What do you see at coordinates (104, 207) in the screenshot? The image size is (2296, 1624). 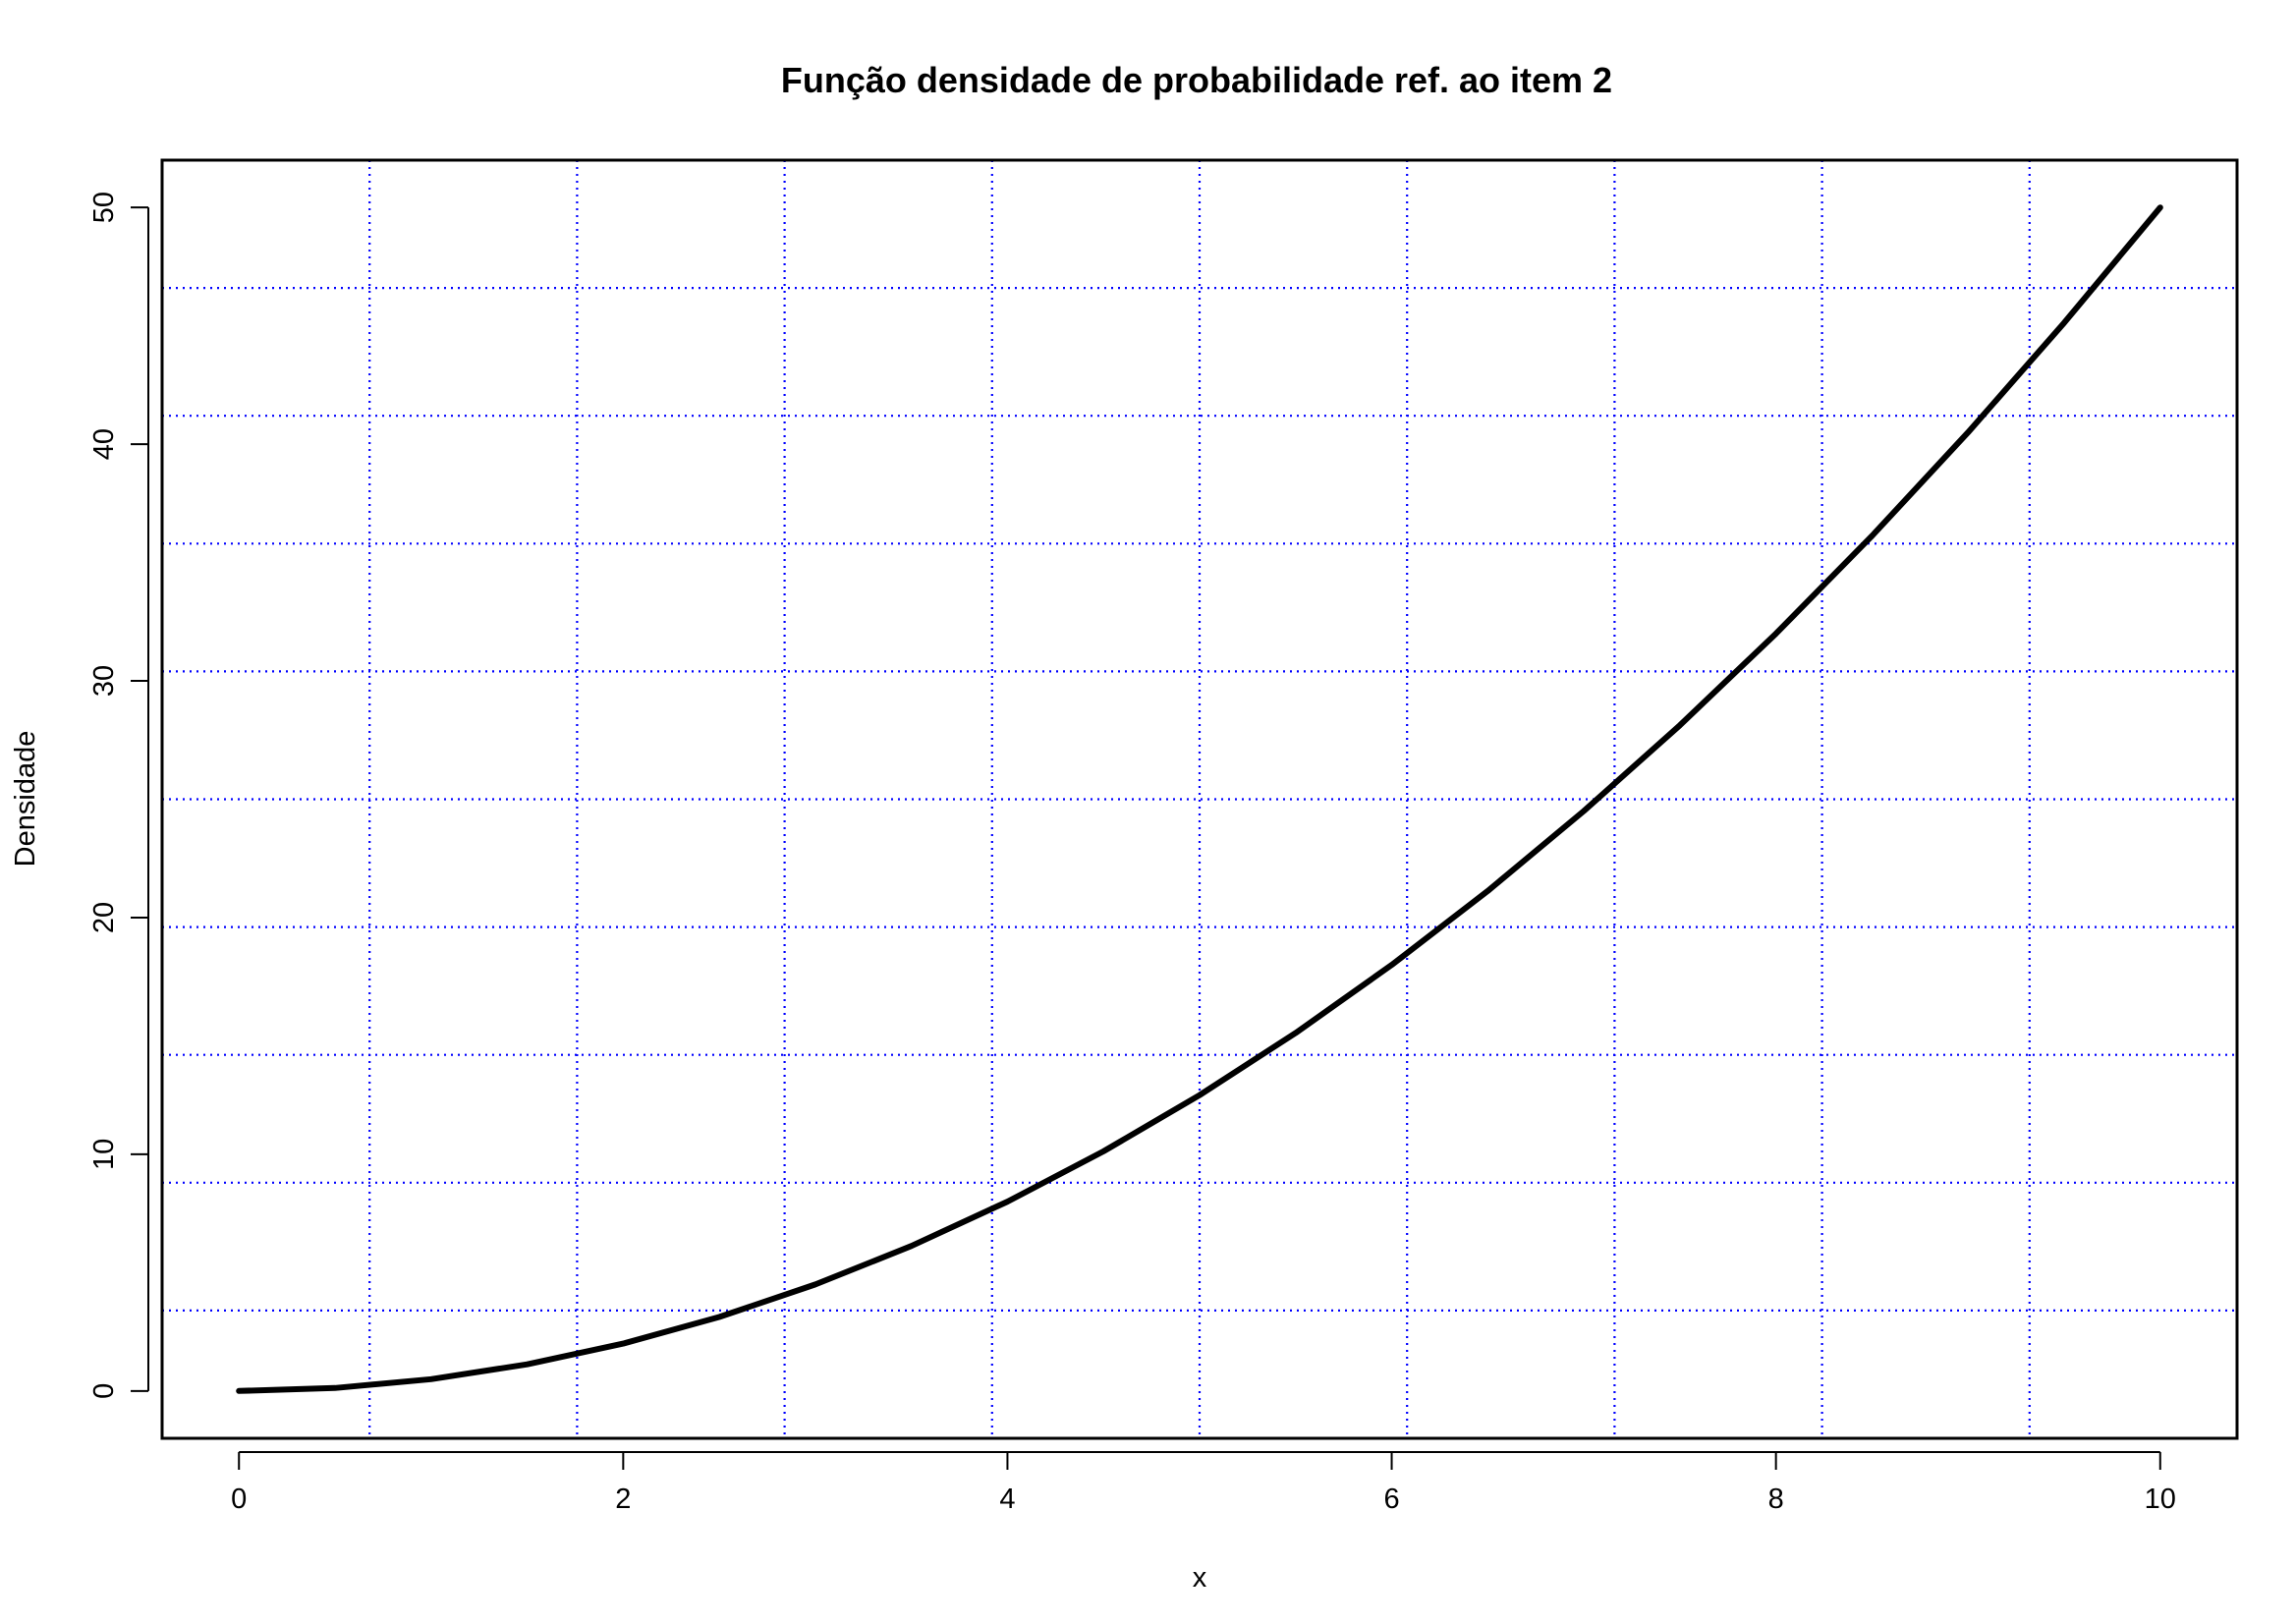 I see `y-tick-label-5: 50` at bounding box center [104, 207].